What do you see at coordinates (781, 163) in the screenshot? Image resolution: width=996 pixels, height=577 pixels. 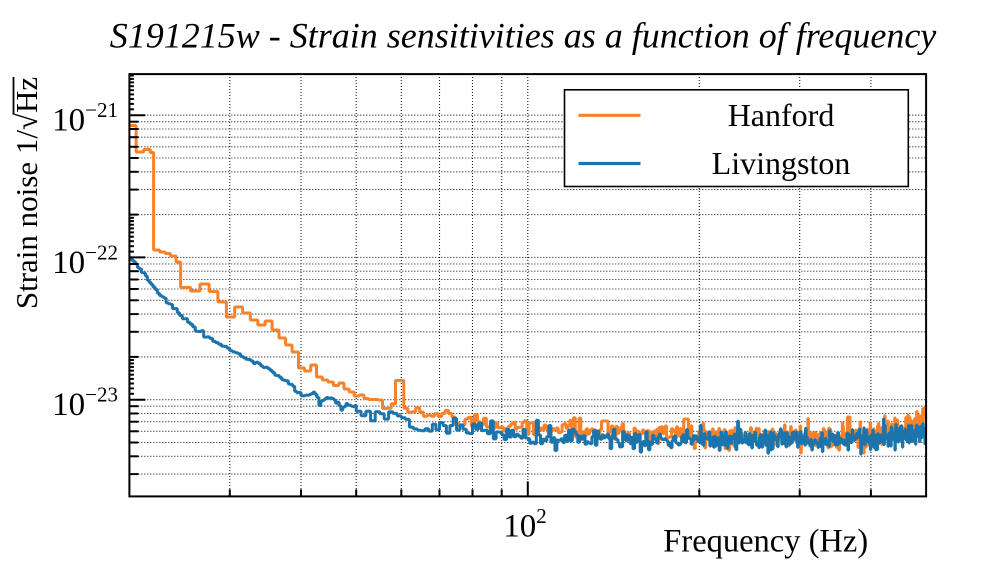 I see `svg-text: Livingston` at bounding box center [781, 163].